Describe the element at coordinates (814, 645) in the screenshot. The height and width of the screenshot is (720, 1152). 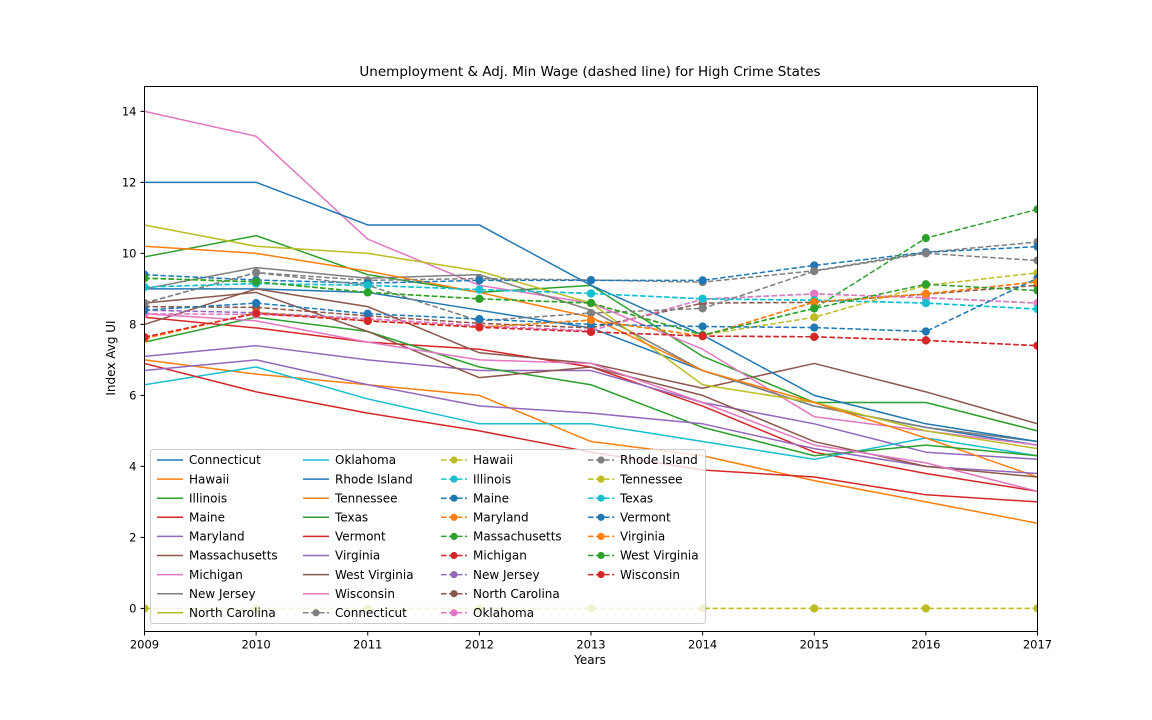
I see `x-tick-label: 2015` at that location.